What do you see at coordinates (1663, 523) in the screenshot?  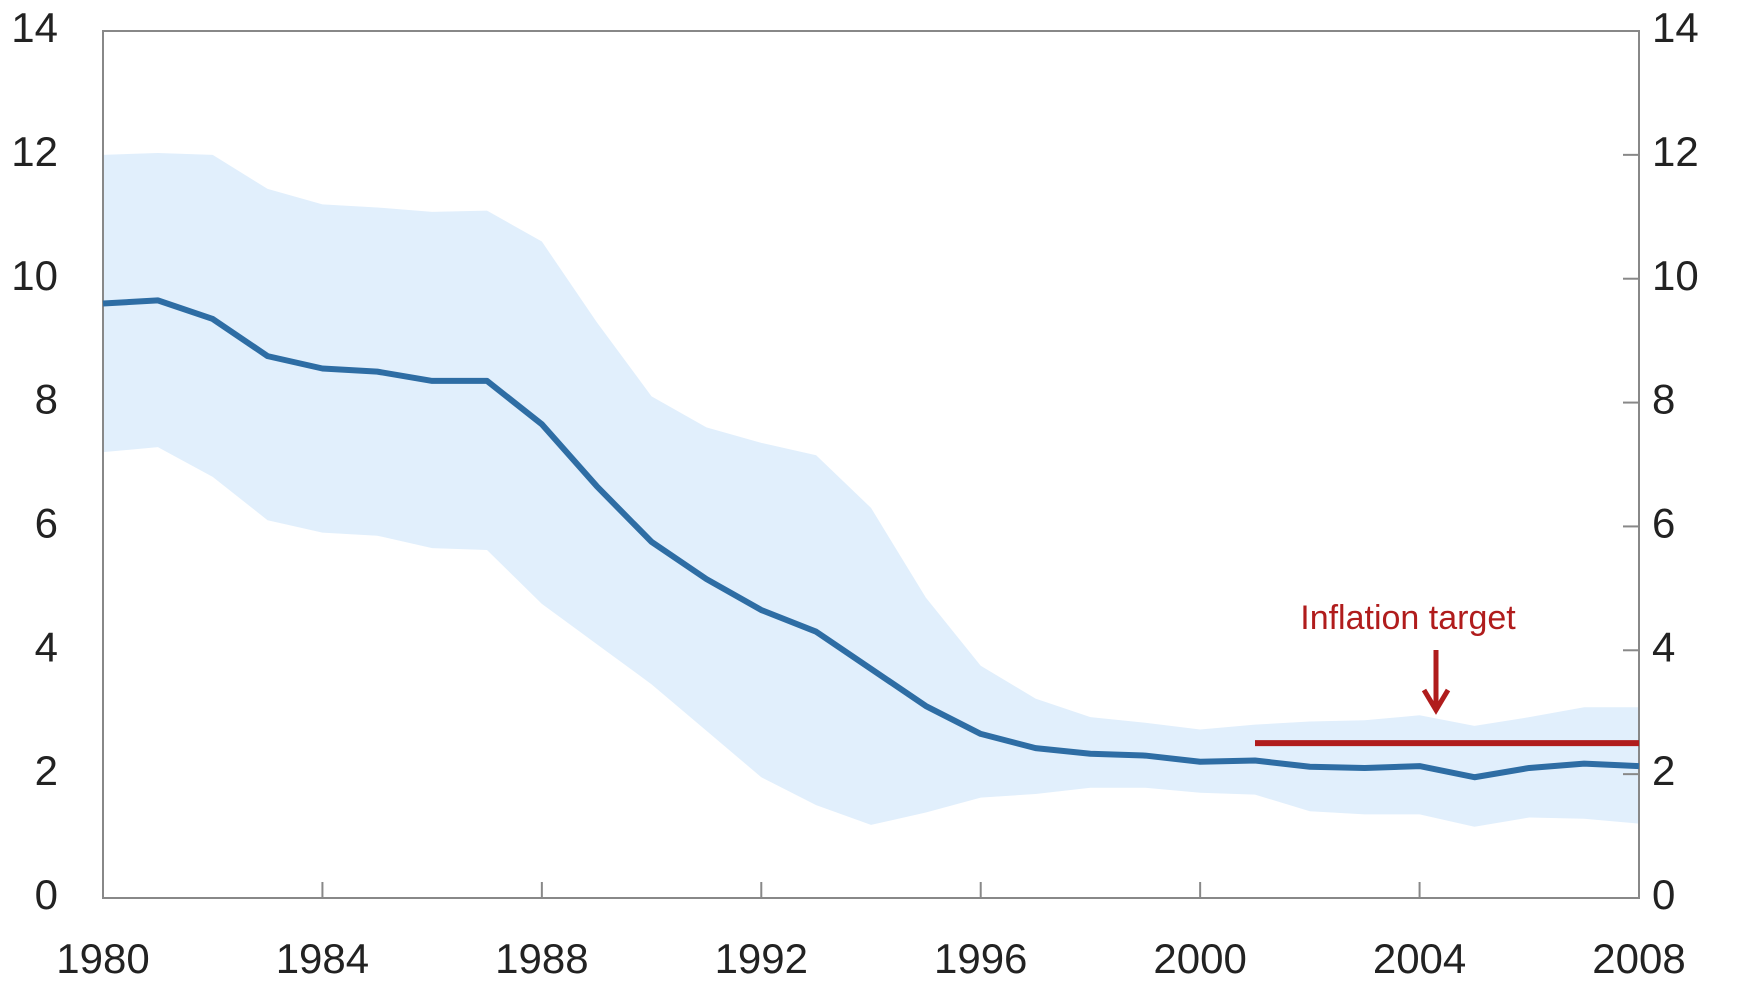 I see `y2-tick-label: 6` at bounding box center [1663, 523].